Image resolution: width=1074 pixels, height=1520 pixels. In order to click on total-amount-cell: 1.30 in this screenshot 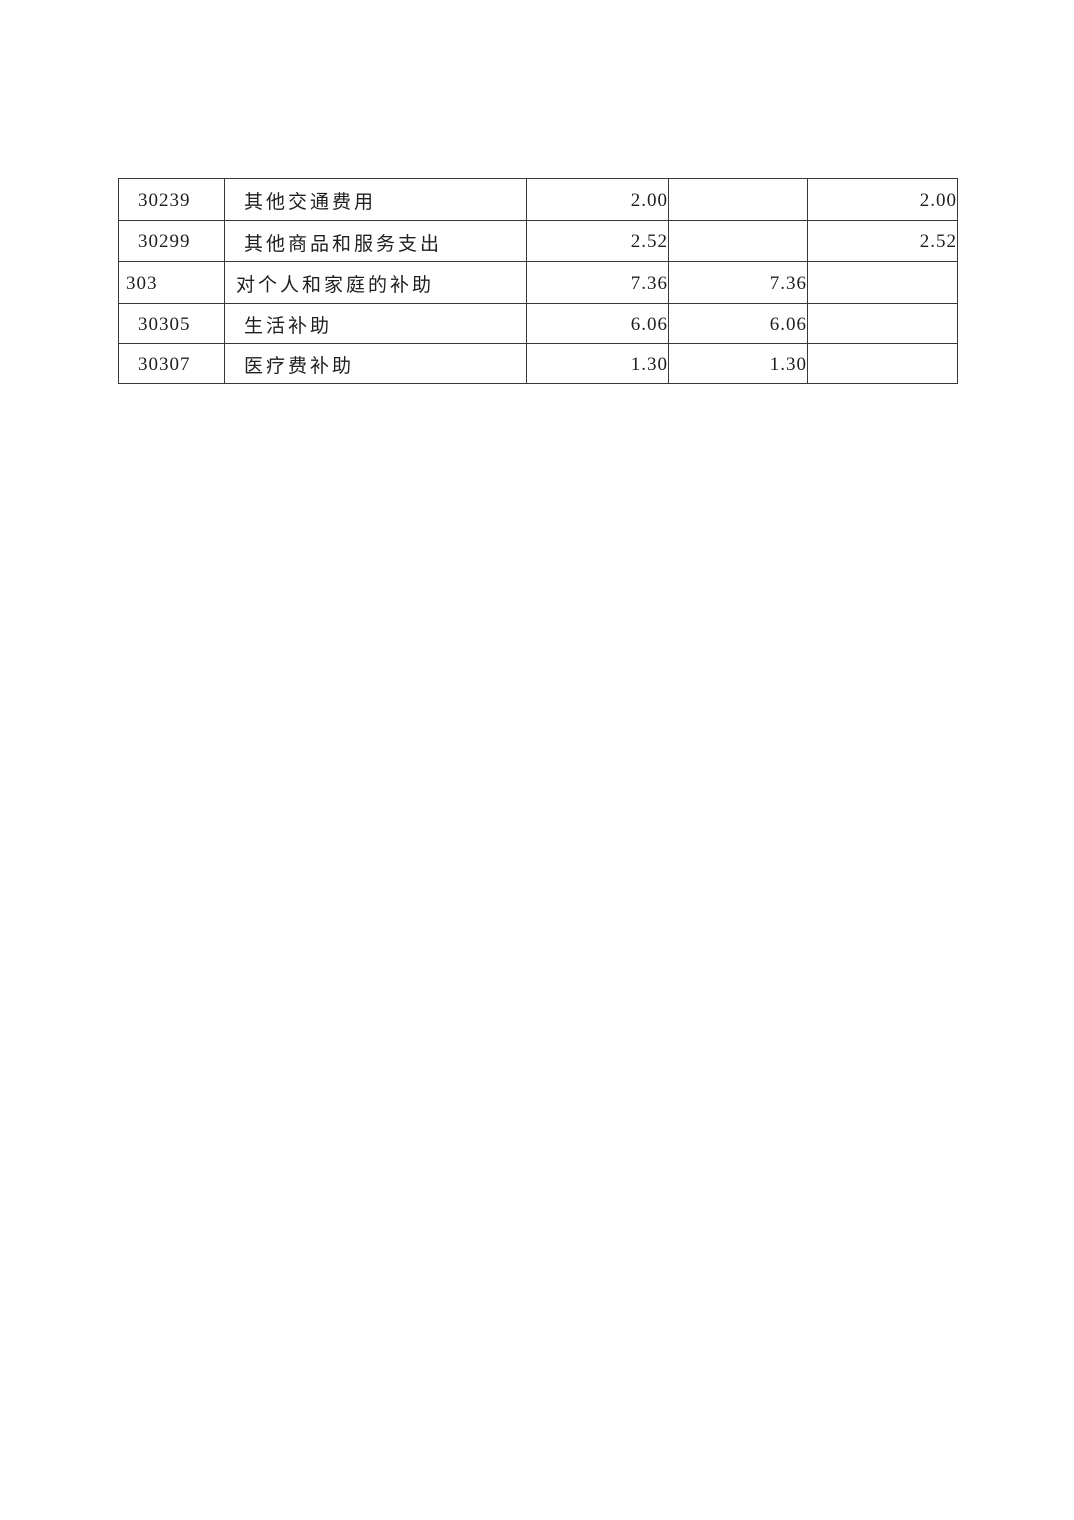, I will do `click(597, 363)`.